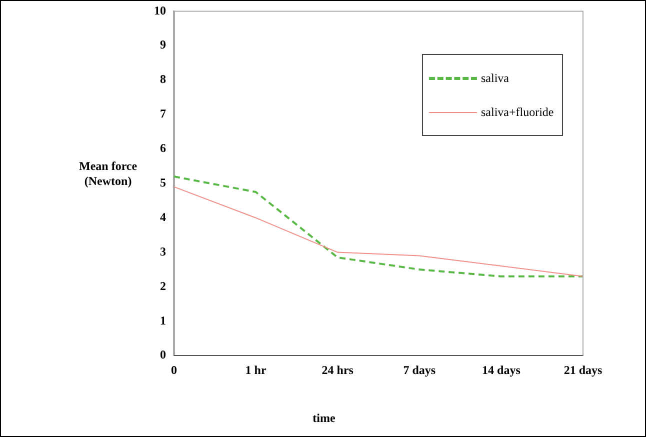 Image resolution: width=646 pixels, height=437 pixels. What do you see at coordinates (324, 418) in the screenshot?
I see `x-axis-title: time` at bounding box center [324, 418].